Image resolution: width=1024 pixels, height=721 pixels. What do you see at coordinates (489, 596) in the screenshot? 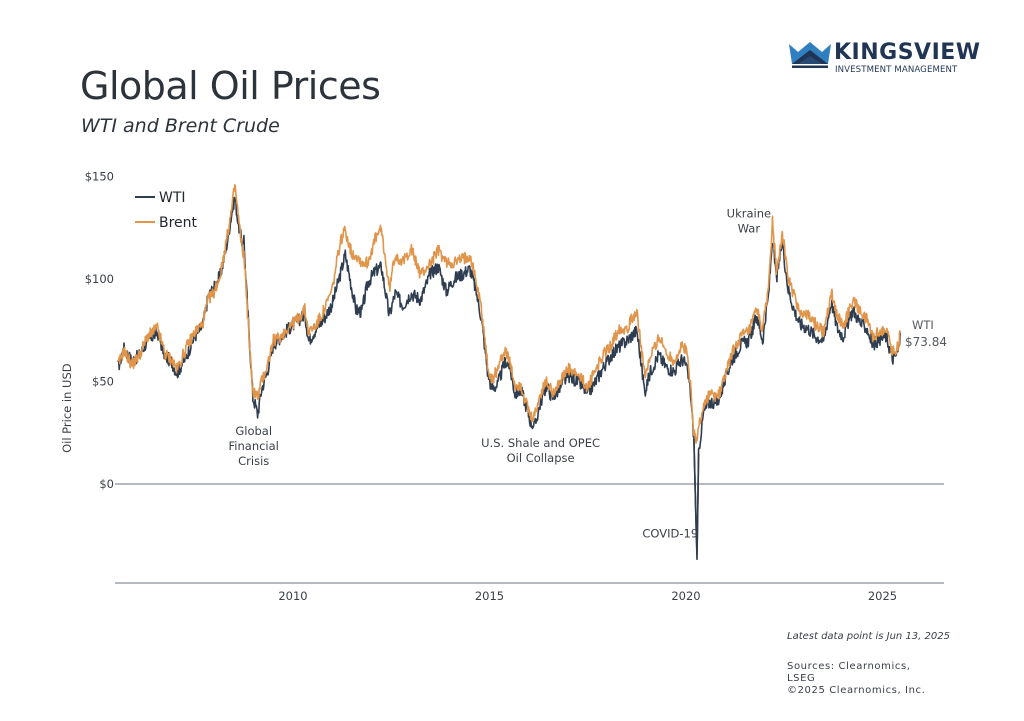
I see `x-tick-label: 2015` at bounding box center [489, 596].